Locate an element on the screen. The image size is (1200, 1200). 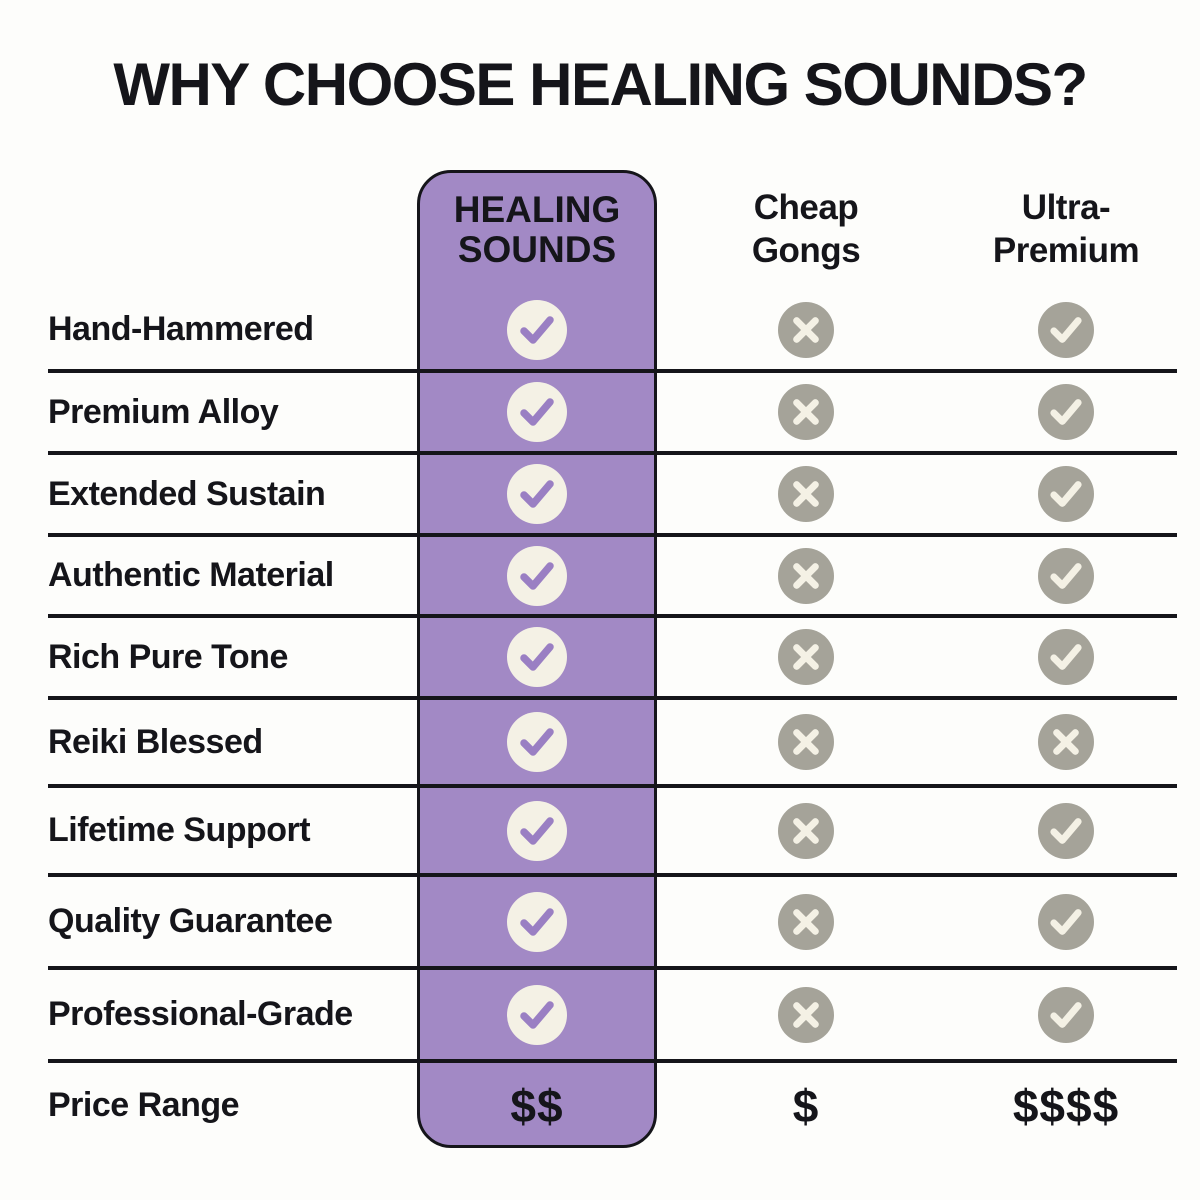
price-value: $$ is located at coordinates (537, 1105).